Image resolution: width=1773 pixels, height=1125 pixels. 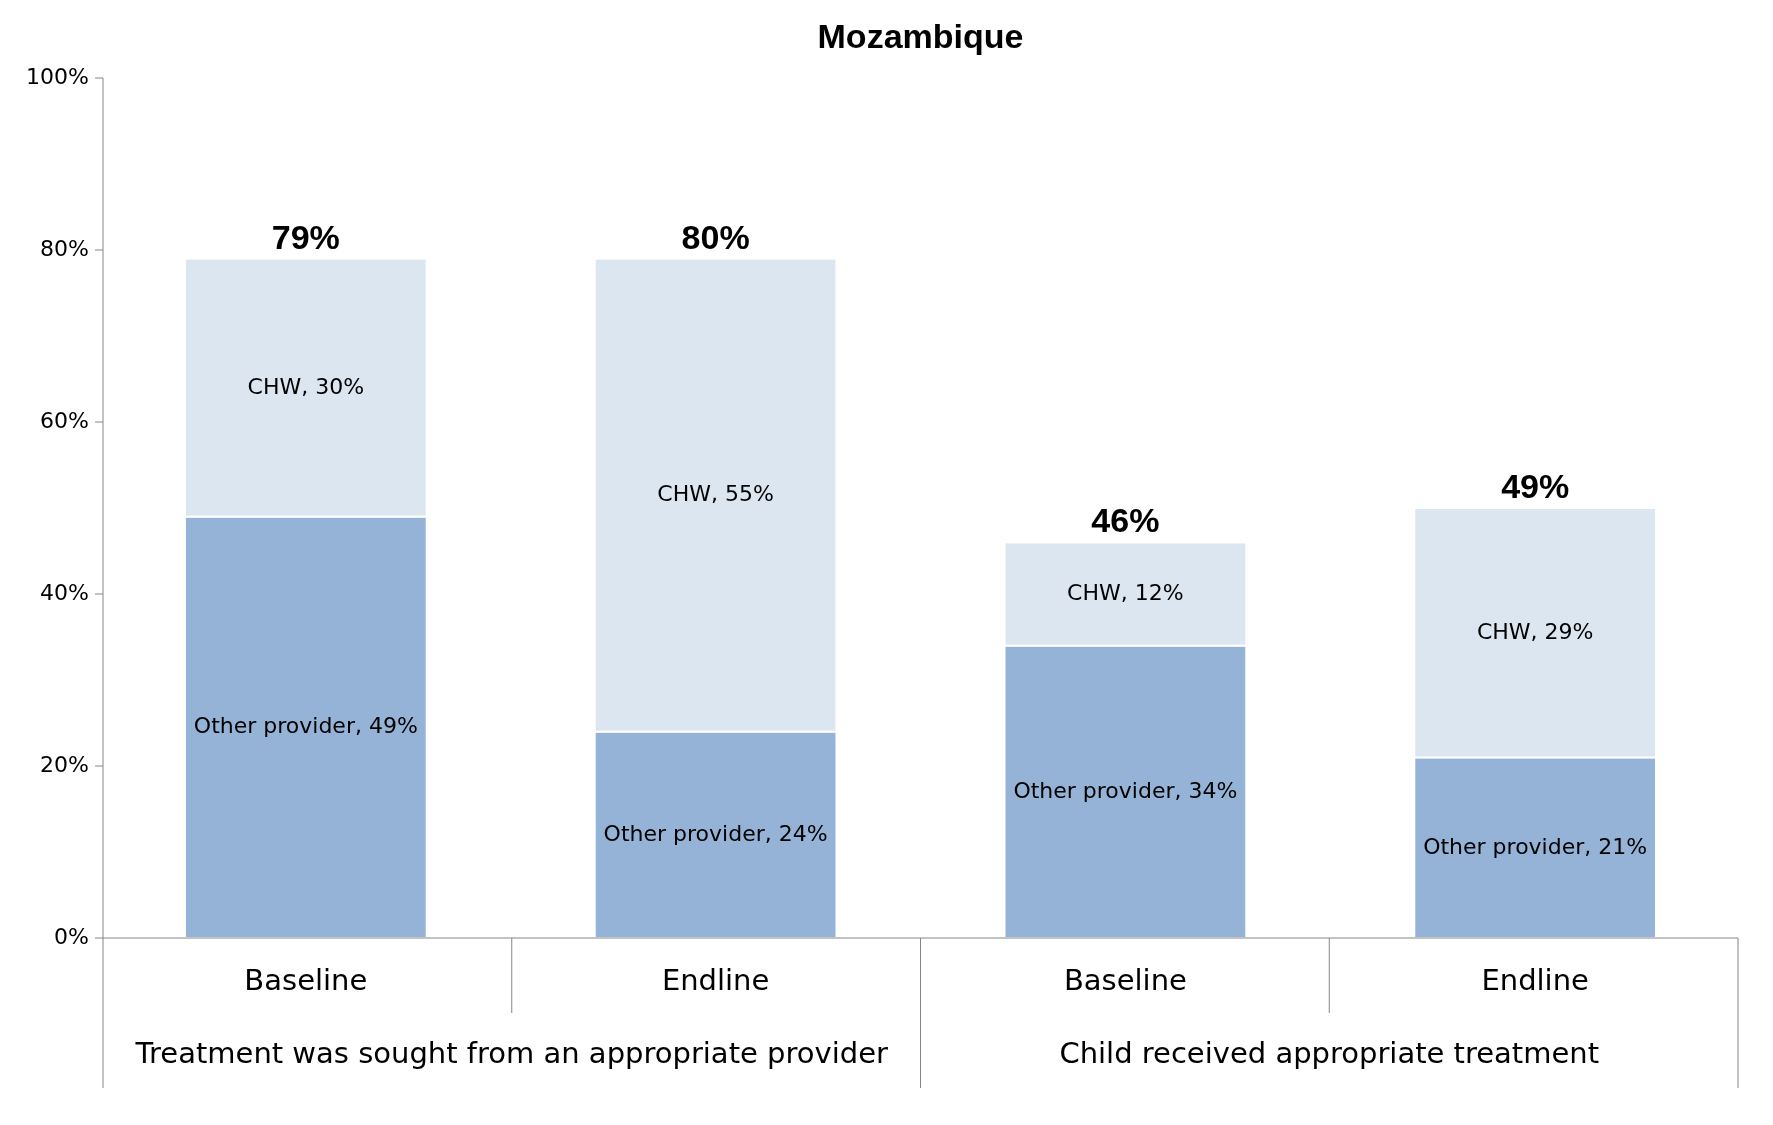 I want to click on y-tick-label: 80%, so click(x=64, y=248).